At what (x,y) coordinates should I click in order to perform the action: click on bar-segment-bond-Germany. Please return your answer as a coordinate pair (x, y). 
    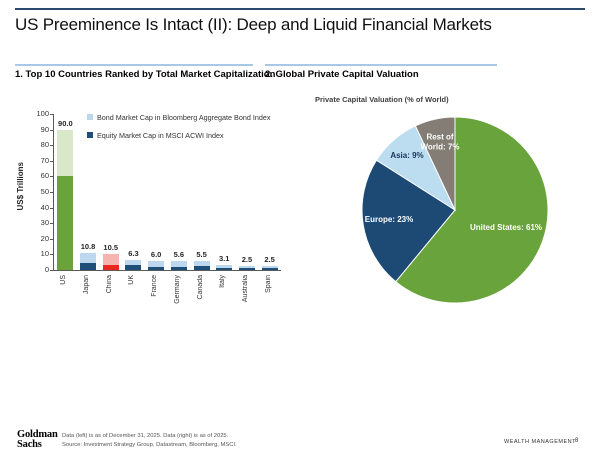
    Looking at the image, I should click on (178, 264).